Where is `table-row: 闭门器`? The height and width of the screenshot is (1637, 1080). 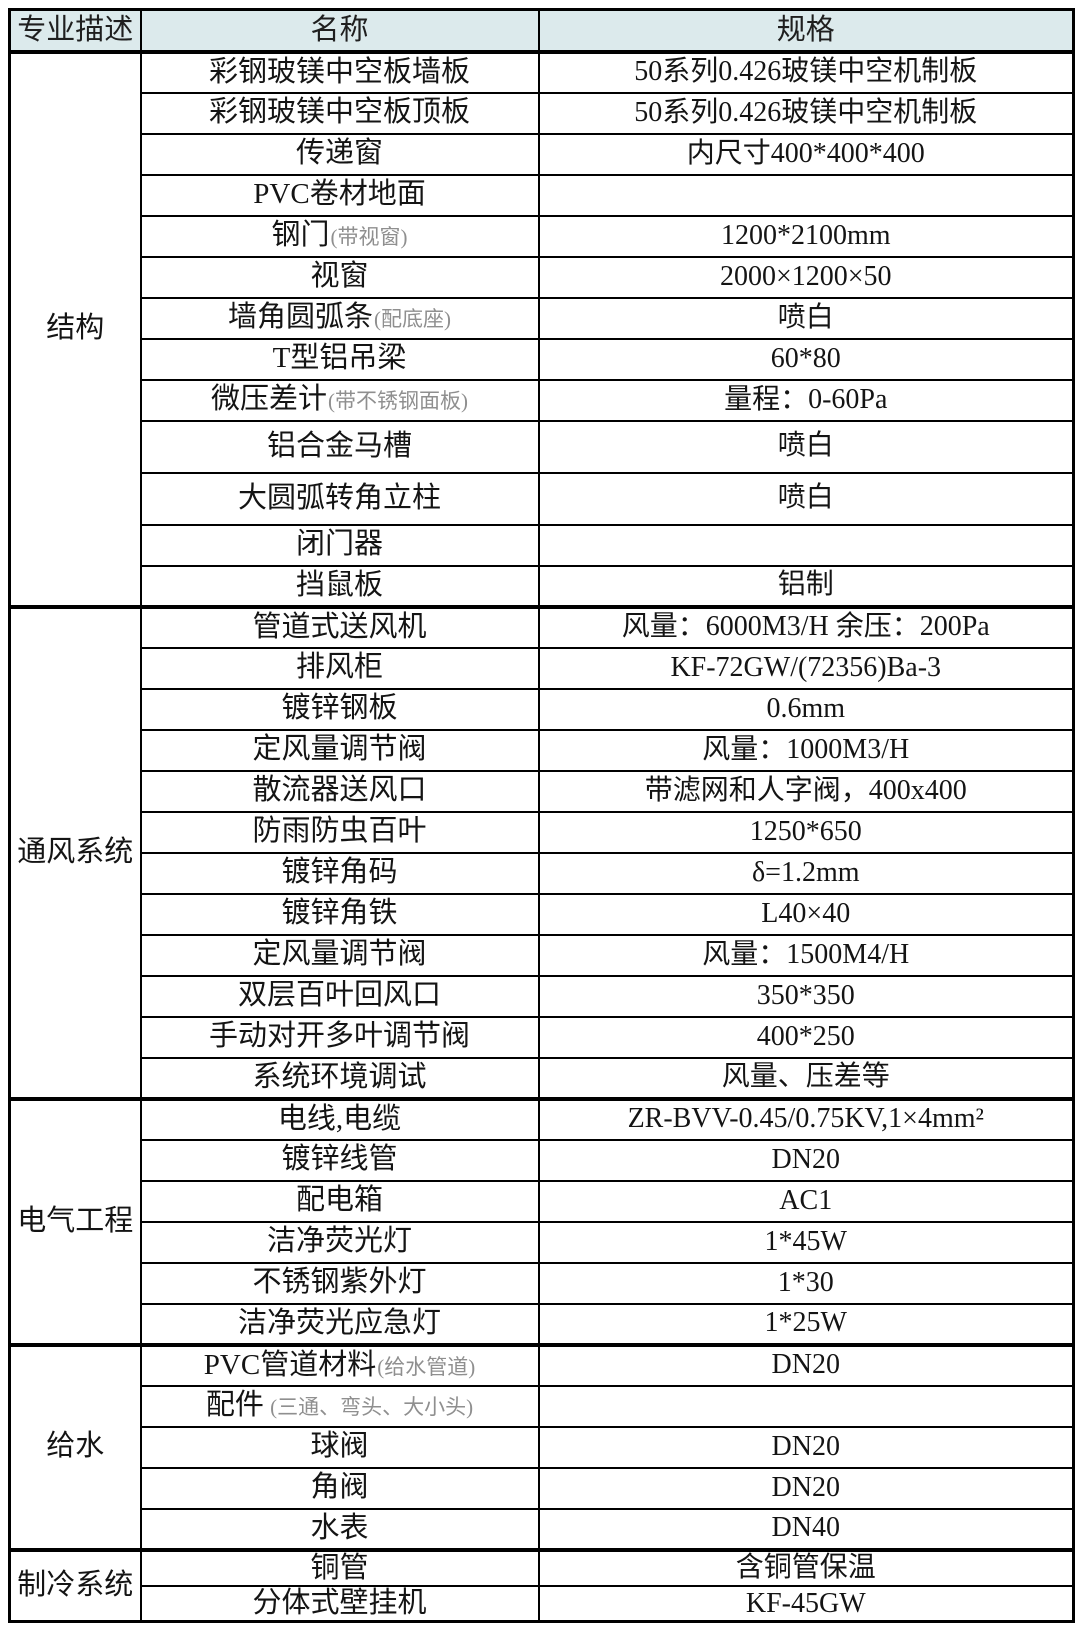
table-row: 闭门器 is located at coordinates (542, 545).